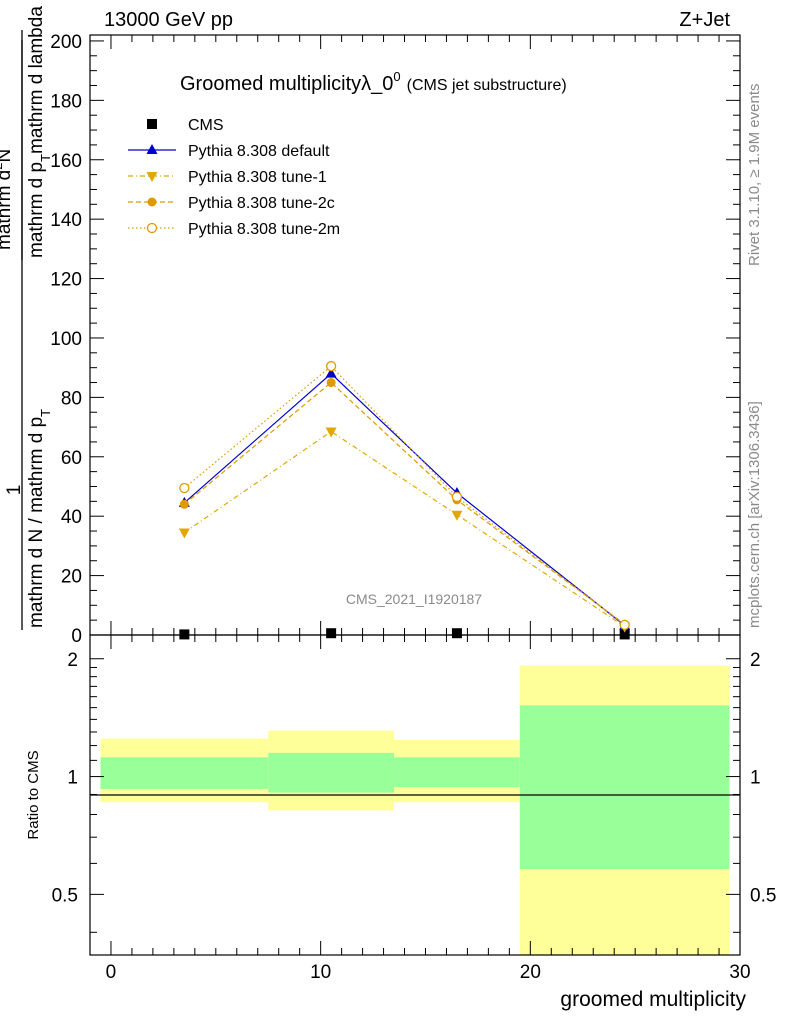  What do you see at coordinates (755, 660) in the screenshot?
I see `ratio-y-tick-label-right: 2` at bounding box center [755, 660].